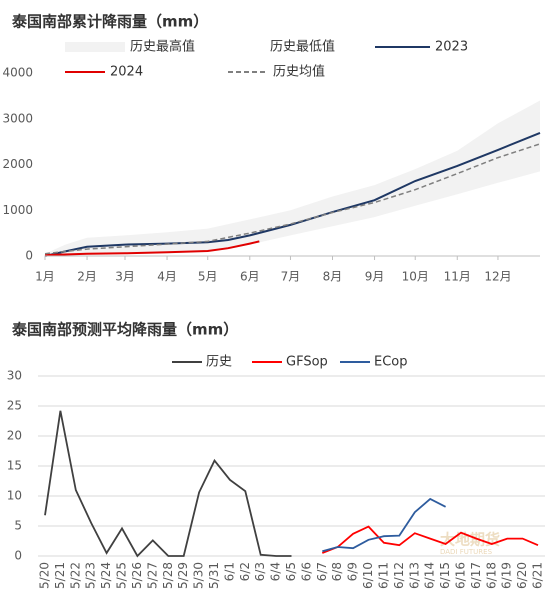 The image size is (550, 602). I want to click on x-tick-label: 5/27, so click(152, 575).